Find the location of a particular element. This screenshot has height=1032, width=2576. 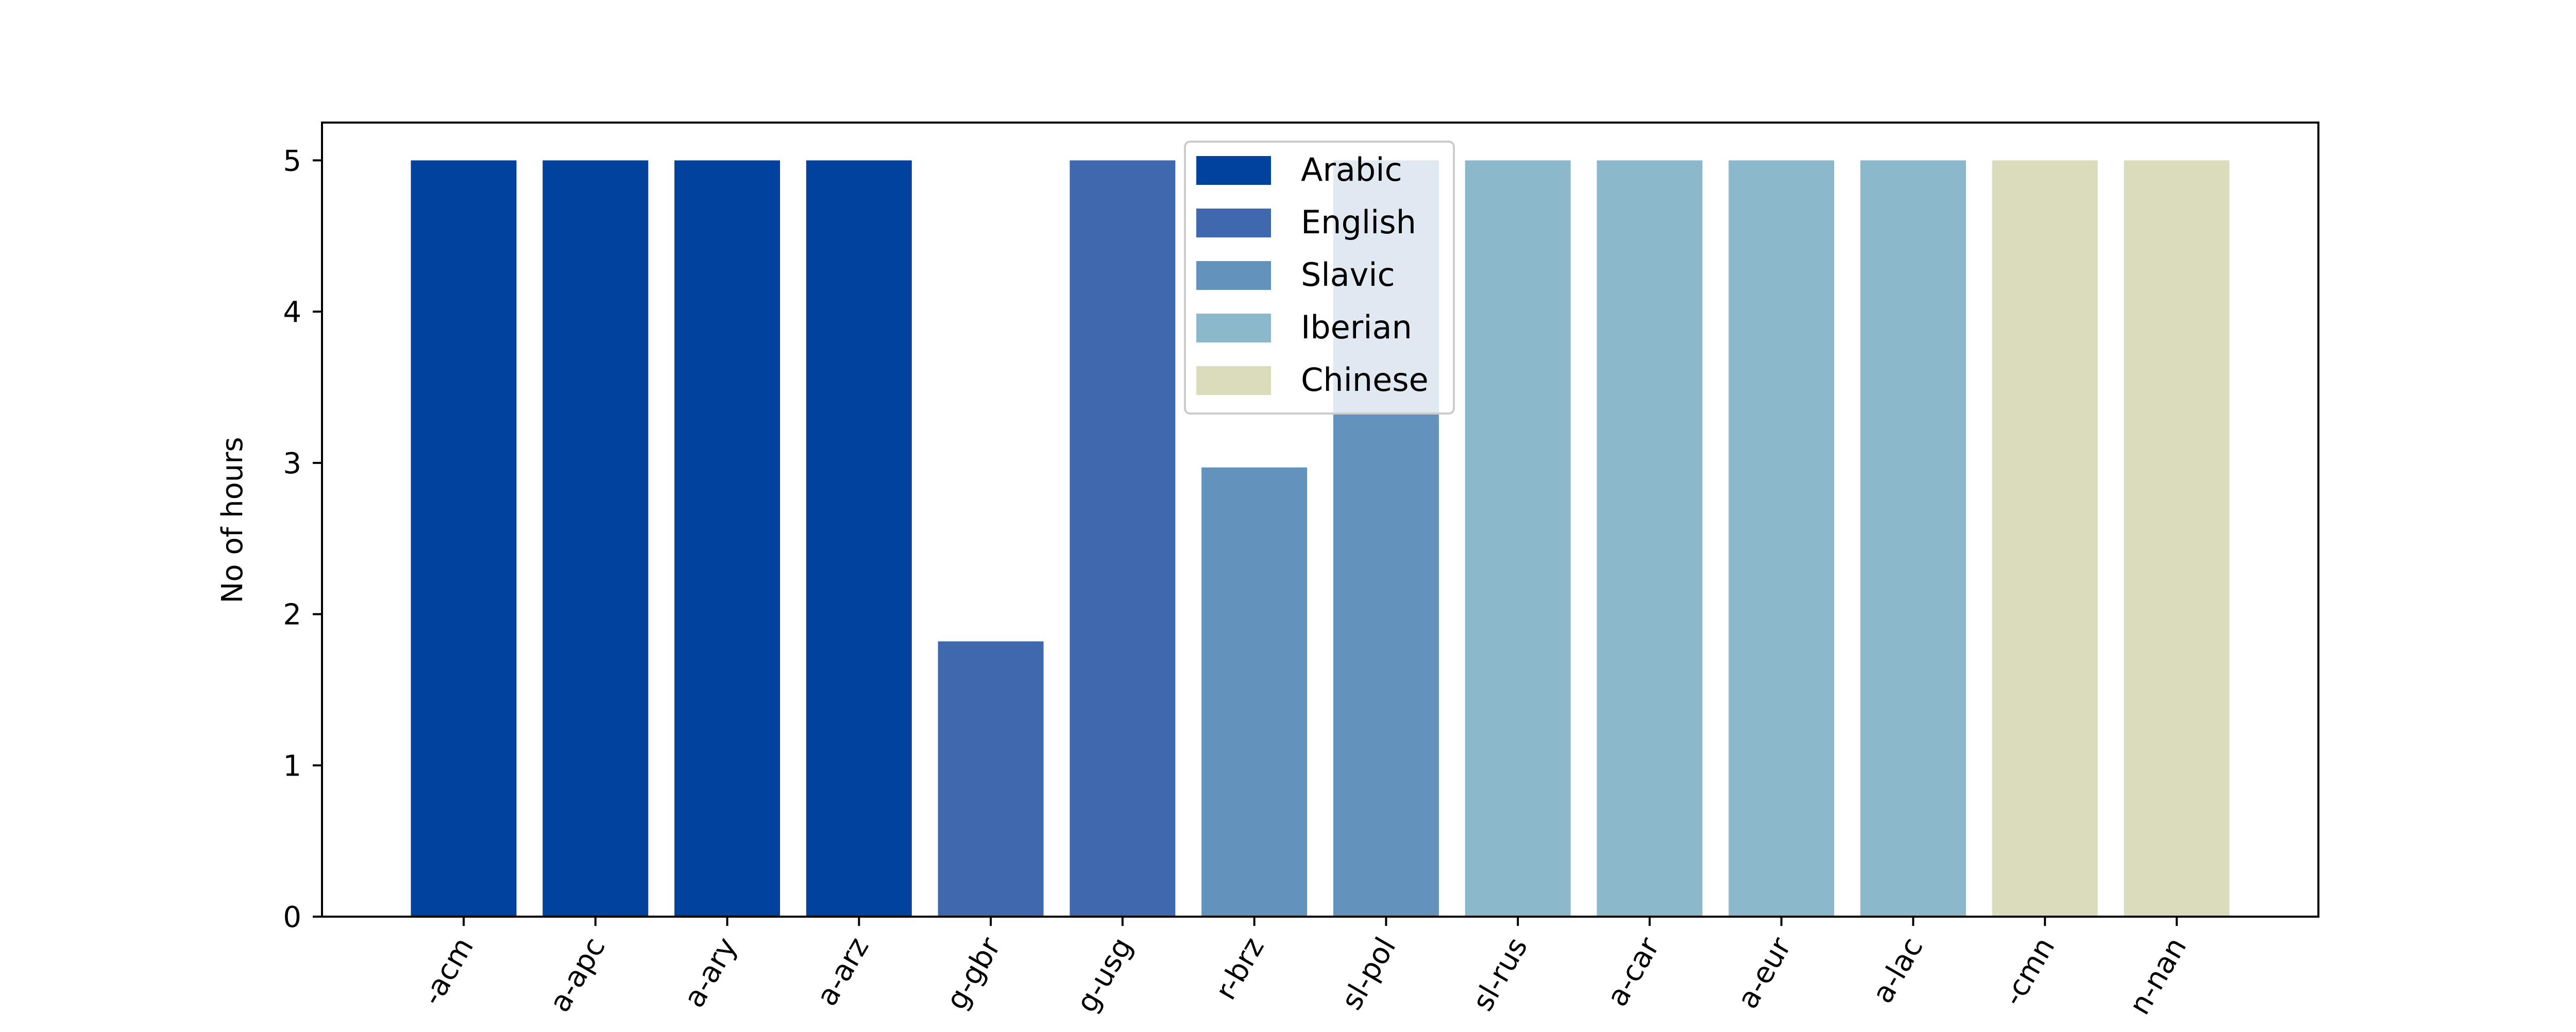

x-tick-label: a-ary is located at coordinates (710, 972).